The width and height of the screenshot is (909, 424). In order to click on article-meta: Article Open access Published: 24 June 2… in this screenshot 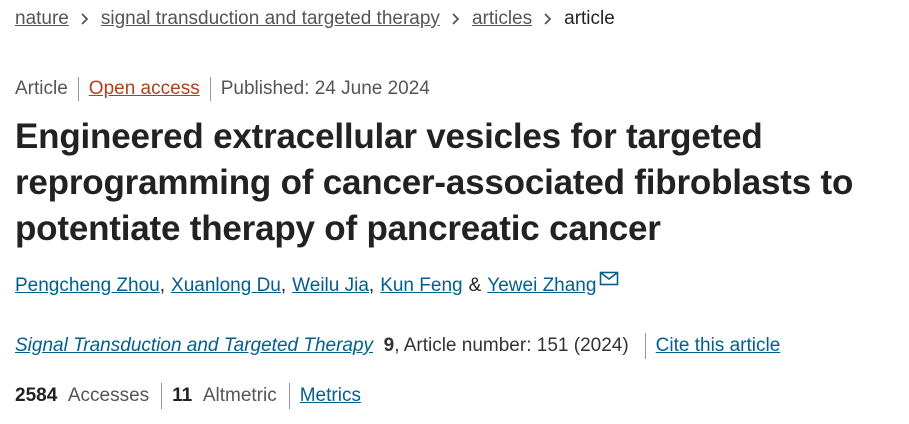, I will do `click(227, 89)`.